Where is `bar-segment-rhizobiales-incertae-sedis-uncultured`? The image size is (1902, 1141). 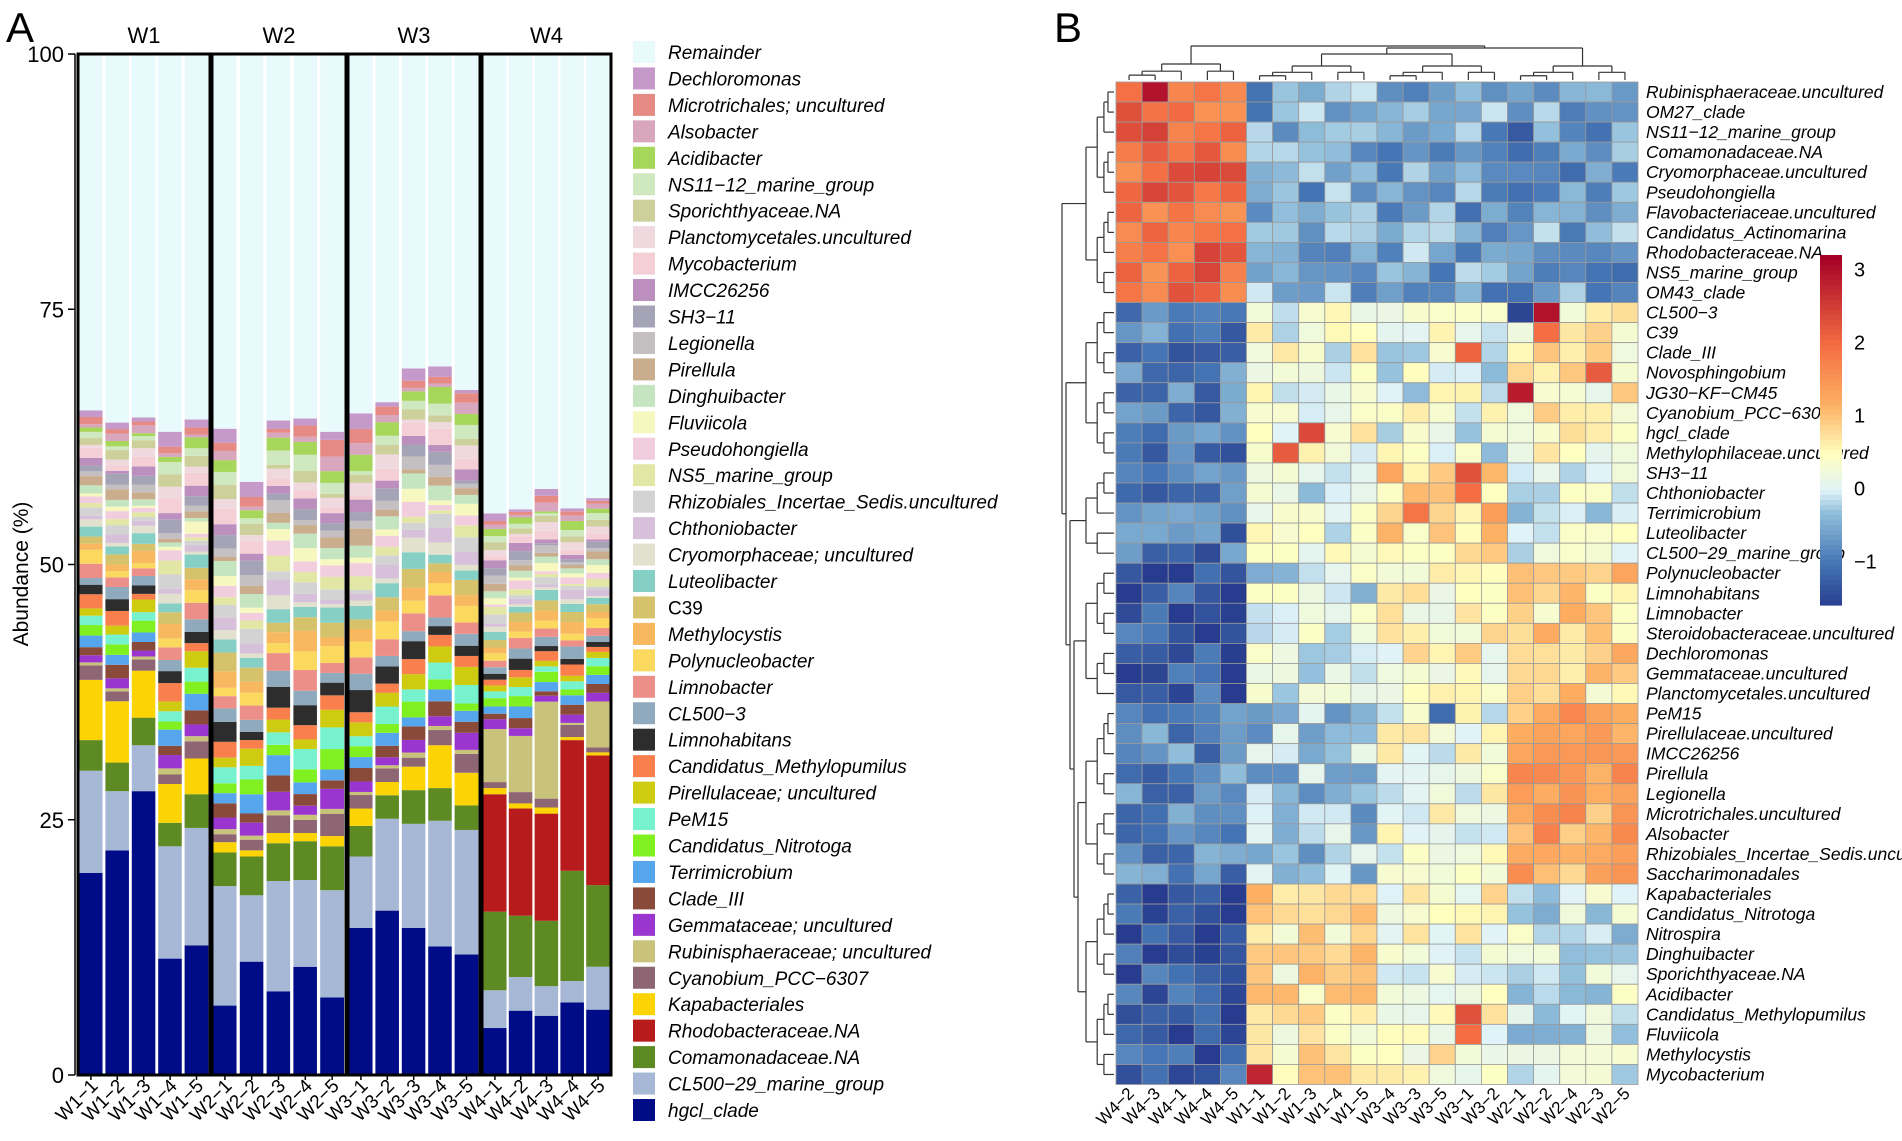 bar-segment-rhizobiales-incertae-sedis-uncultured is located at coordinates (305, 588).